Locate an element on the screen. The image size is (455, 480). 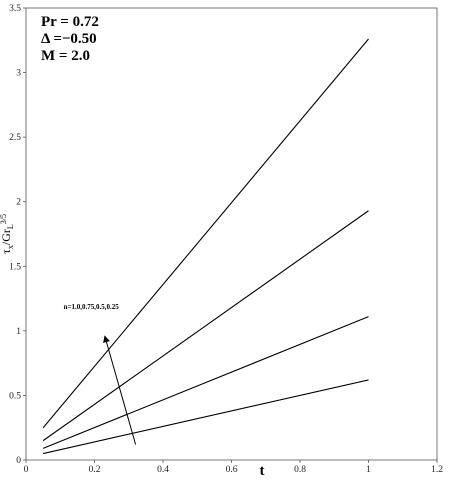
y-tick-label: 1 is located at coordinates (18, 332).